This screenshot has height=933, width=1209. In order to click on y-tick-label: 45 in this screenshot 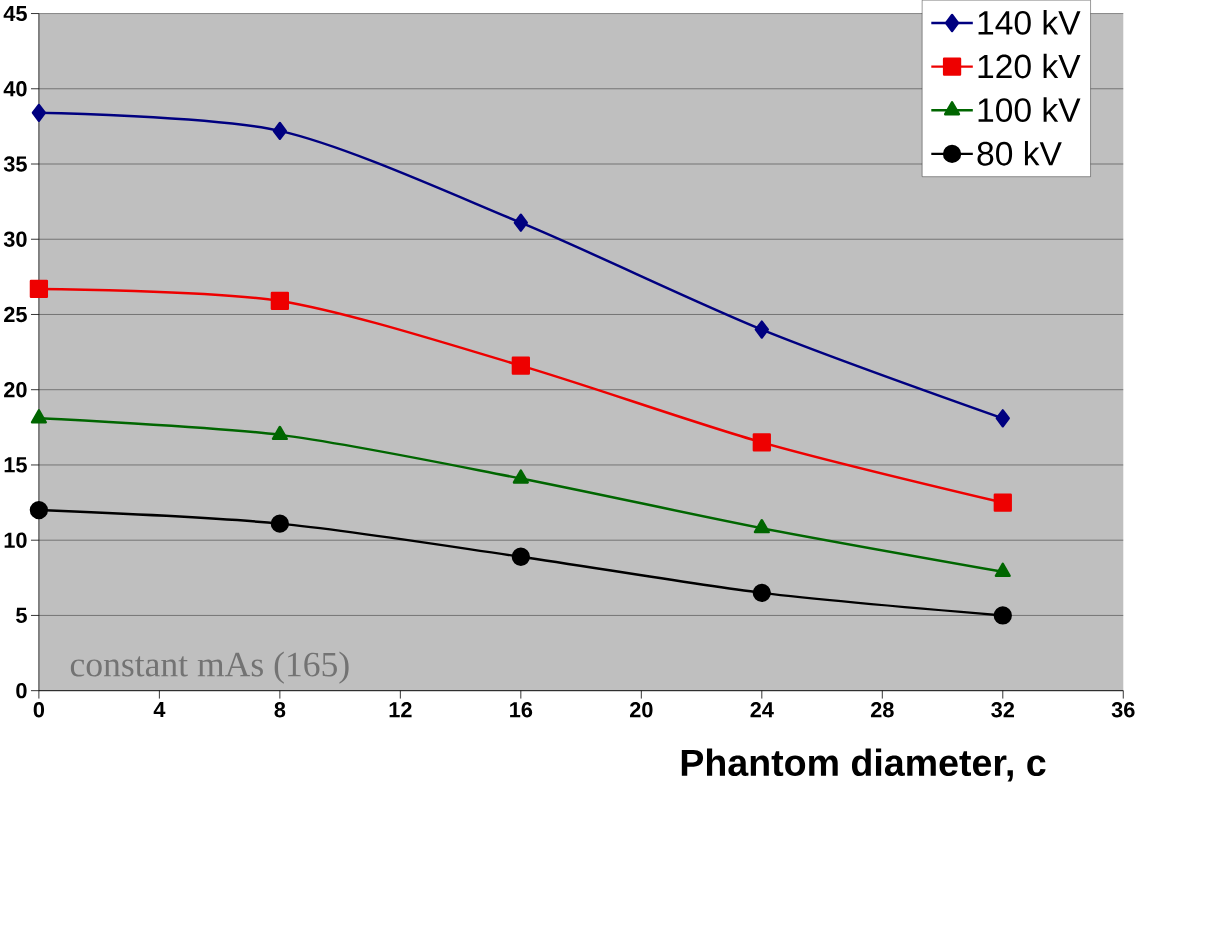, I will do `click(15, 13)`.